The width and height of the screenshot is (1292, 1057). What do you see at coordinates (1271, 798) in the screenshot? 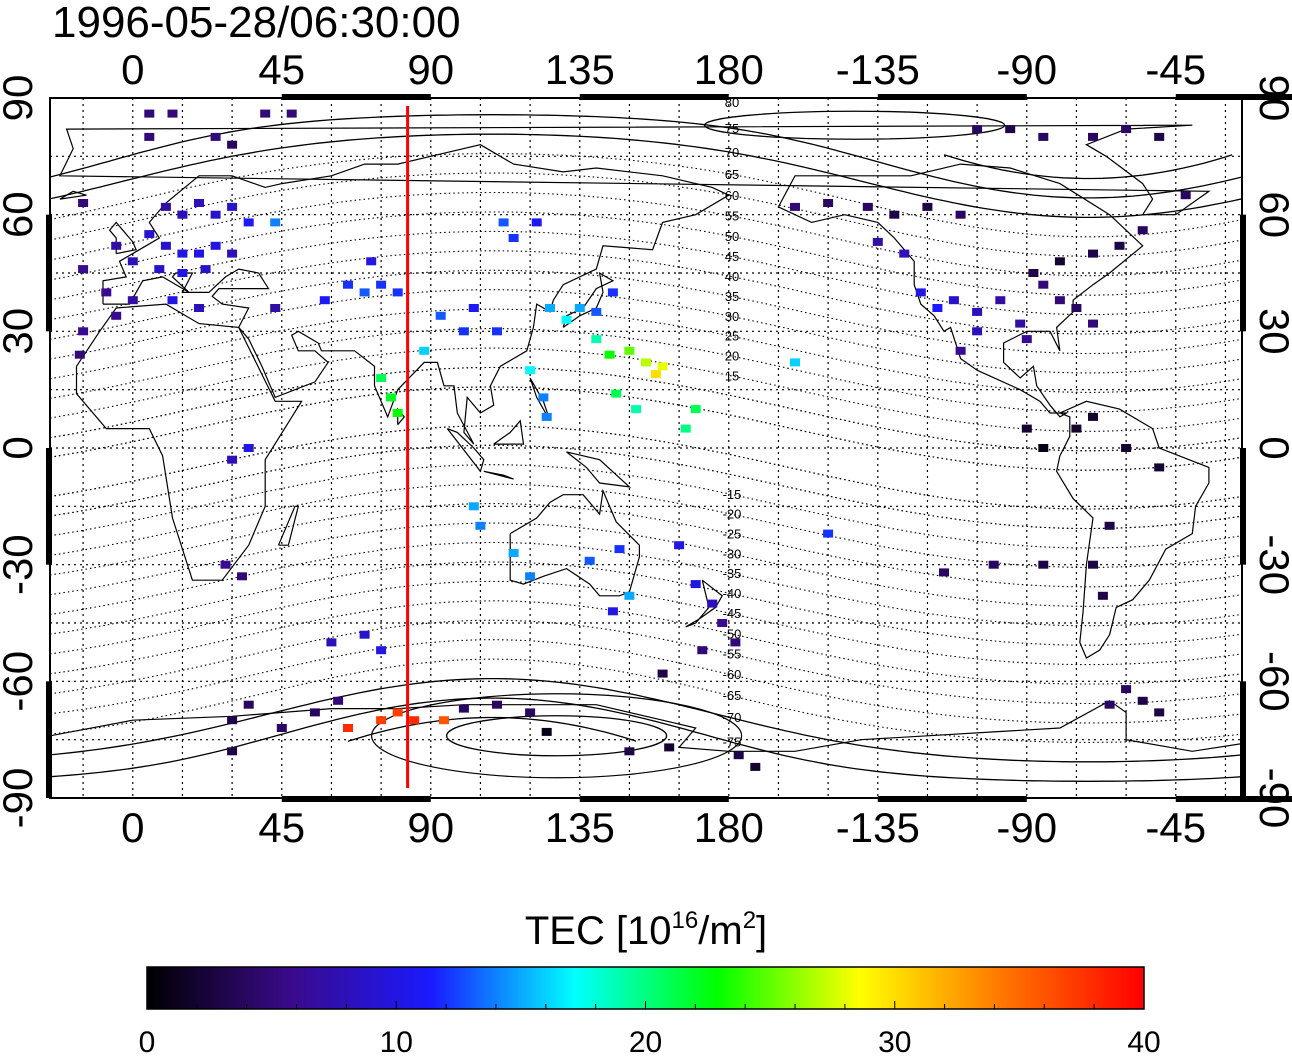
I see `lat-tick-right: -90` at bounding box center [1271, 798].